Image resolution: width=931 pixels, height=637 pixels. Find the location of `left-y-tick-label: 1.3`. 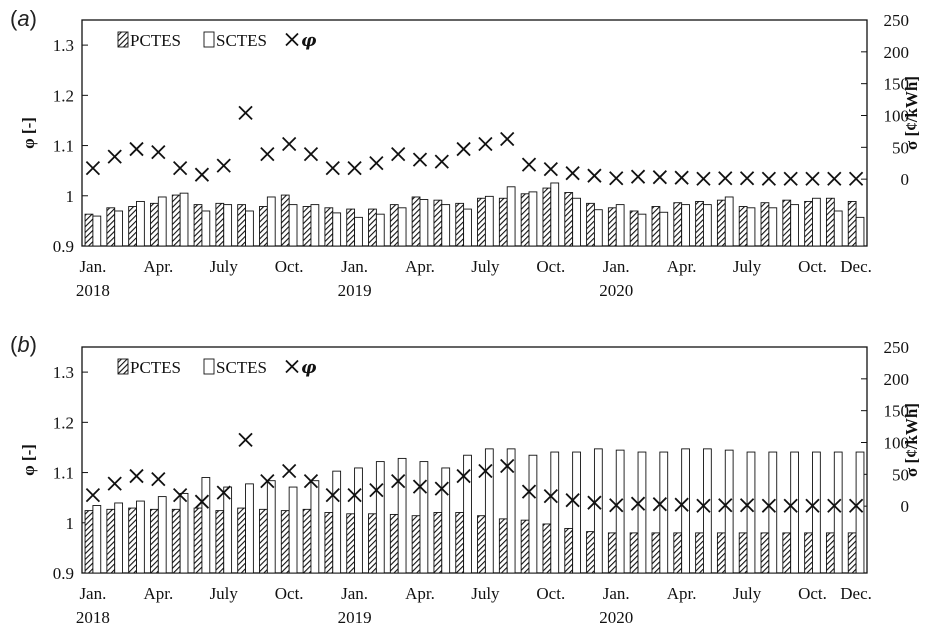

left-y-tick-label: 1.3 is located at coordinates (63, 372).